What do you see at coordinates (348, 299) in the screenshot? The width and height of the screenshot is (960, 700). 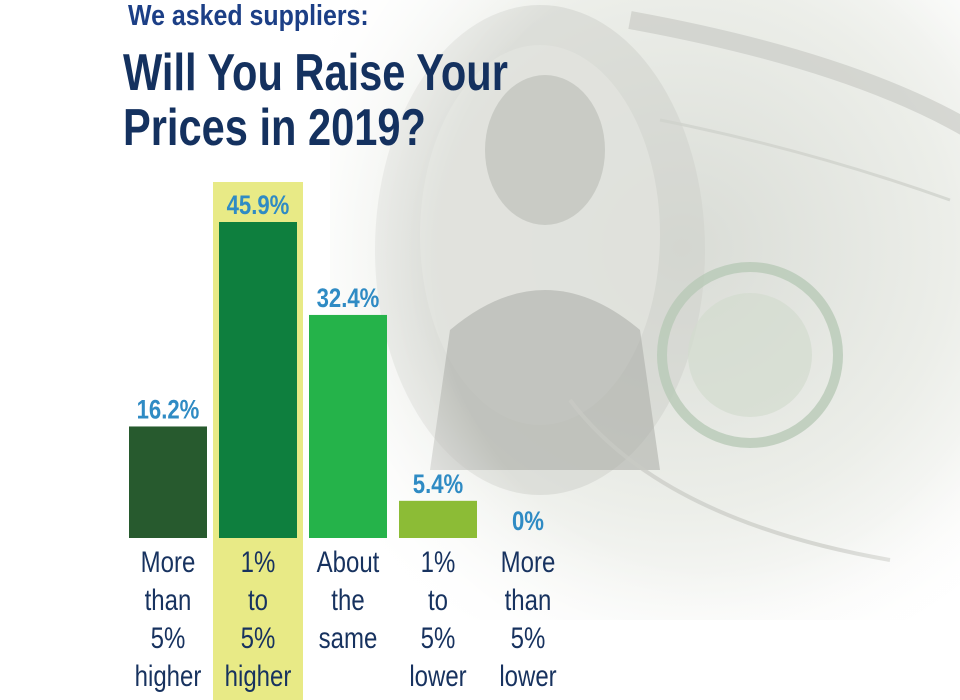 I see `value-label-3: 32.4%` at bounding box center [348, 299].